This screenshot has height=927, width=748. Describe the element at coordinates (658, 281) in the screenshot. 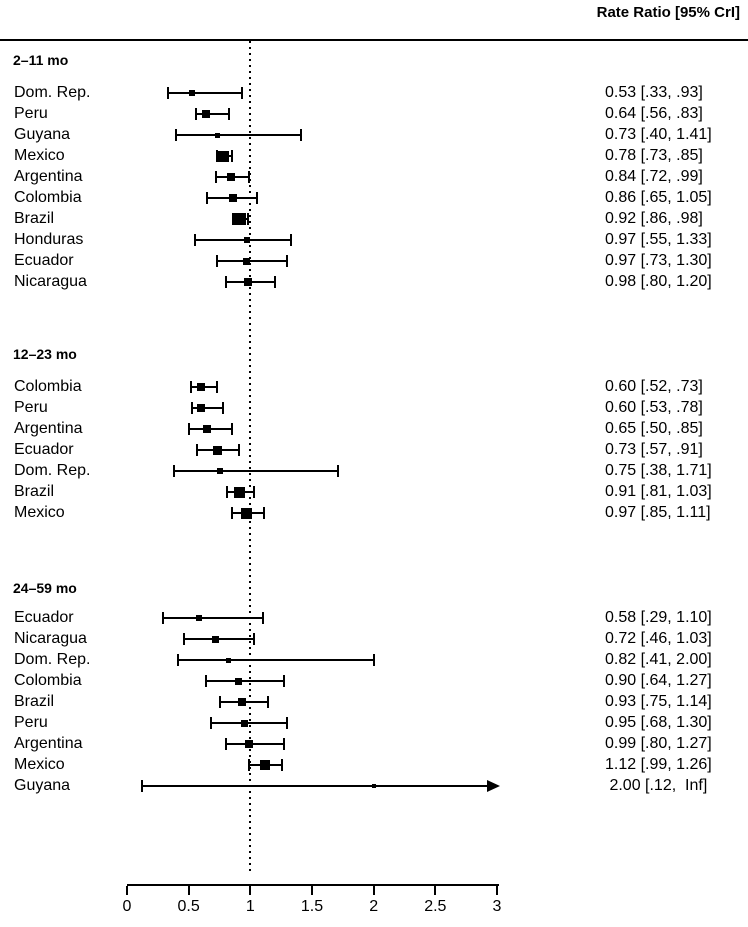

I see `row-annotation: 0.98 [.80, 1.20]` at that location.